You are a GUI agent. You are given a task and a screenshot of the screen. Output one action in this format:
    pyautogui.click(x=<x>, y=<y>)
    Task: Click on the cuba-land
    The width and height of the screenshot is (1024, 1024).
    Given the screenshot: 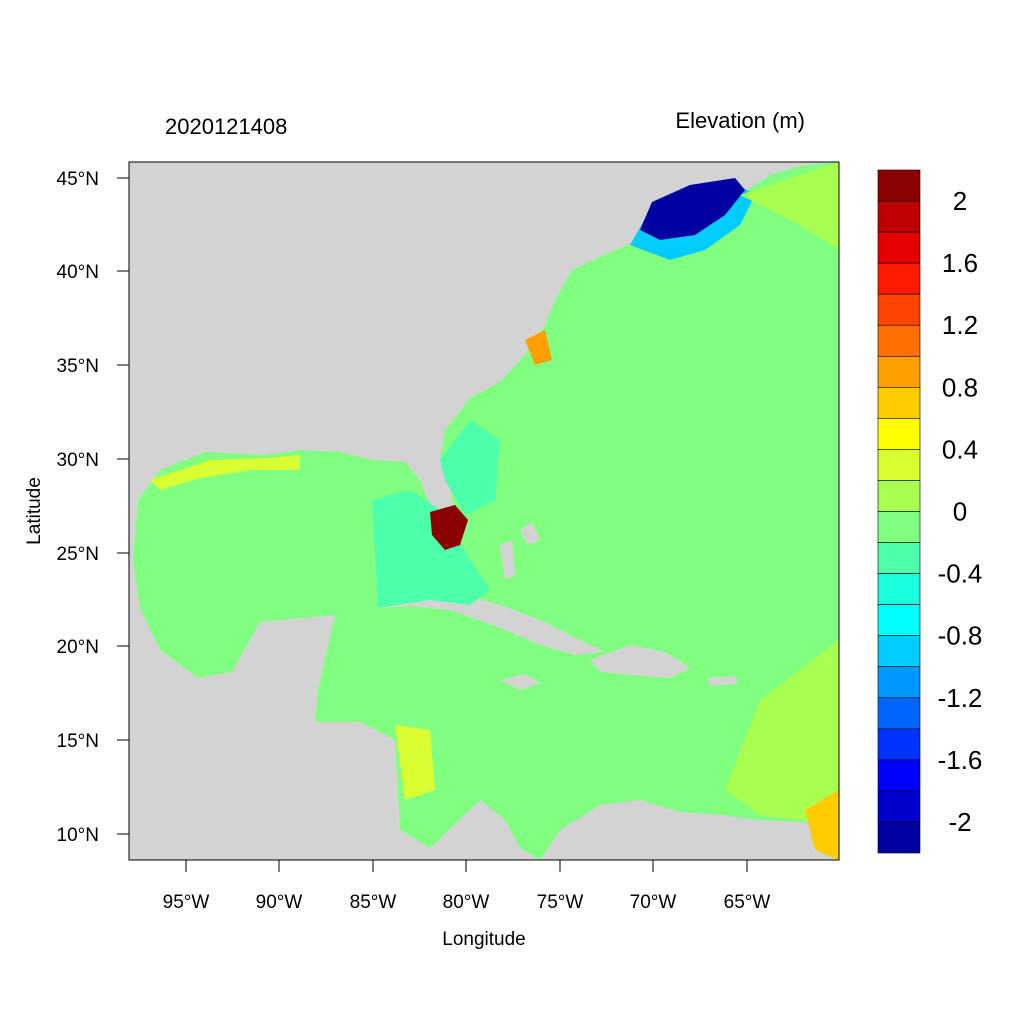 What is the action you would take?
    pyautogui.click(x=491, y=622)
    